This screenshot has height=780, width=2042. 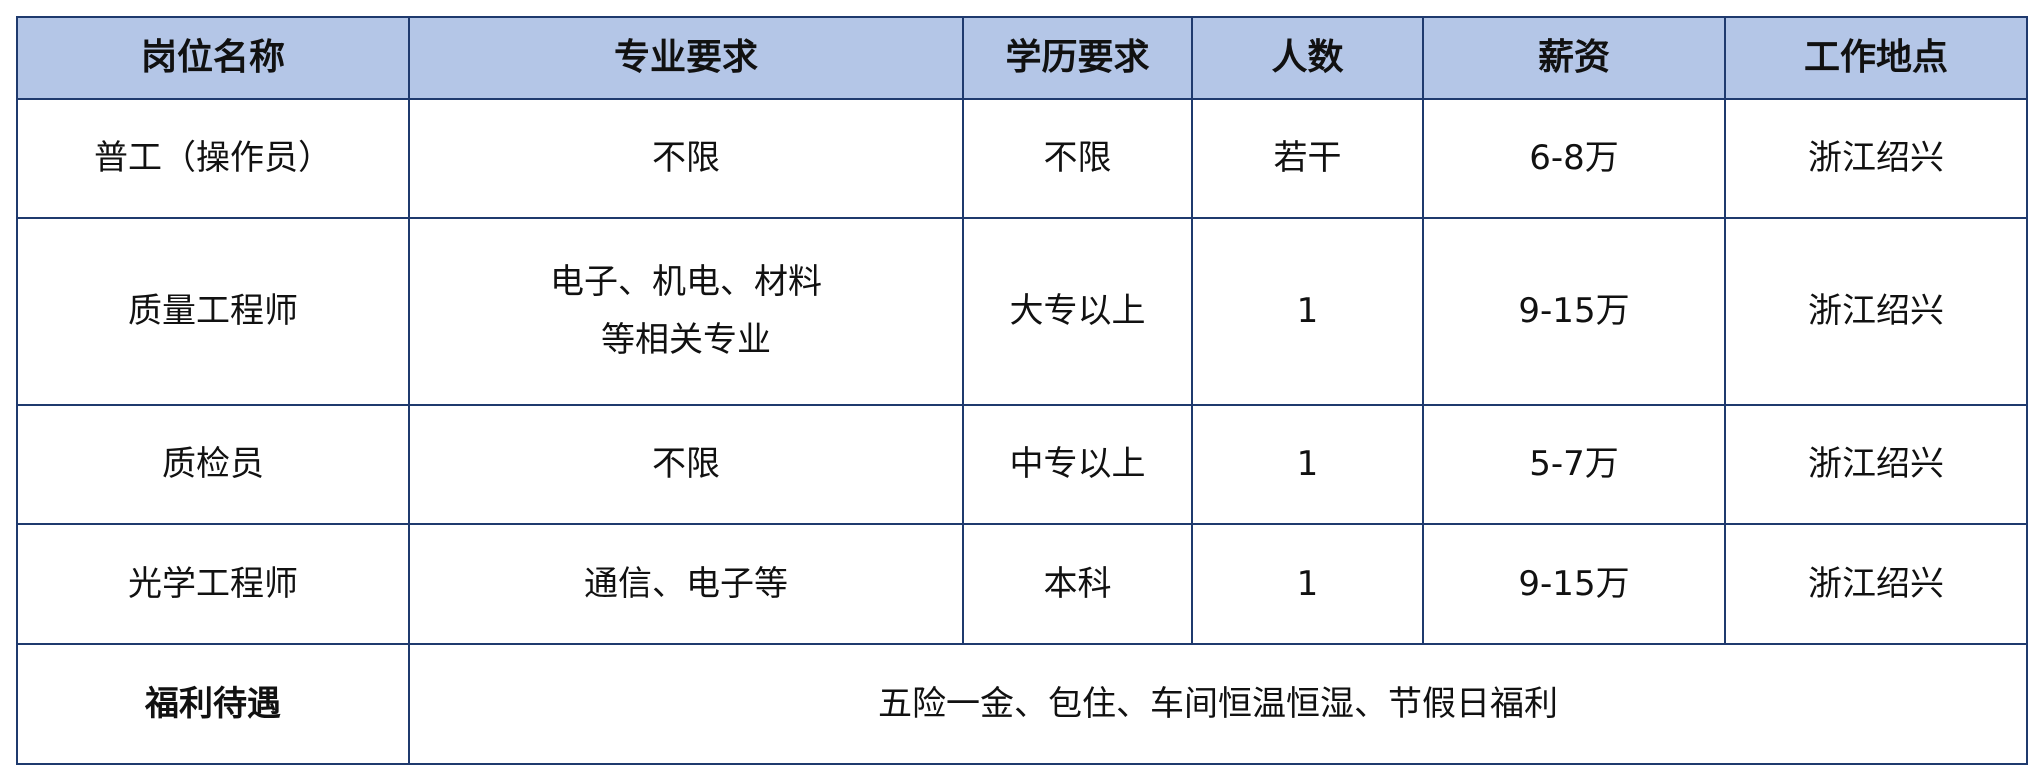 I want to click on benefits-value: 五险一金、包住、车间恒温恒湿、节假日福利, so click(x=1218, y=704).